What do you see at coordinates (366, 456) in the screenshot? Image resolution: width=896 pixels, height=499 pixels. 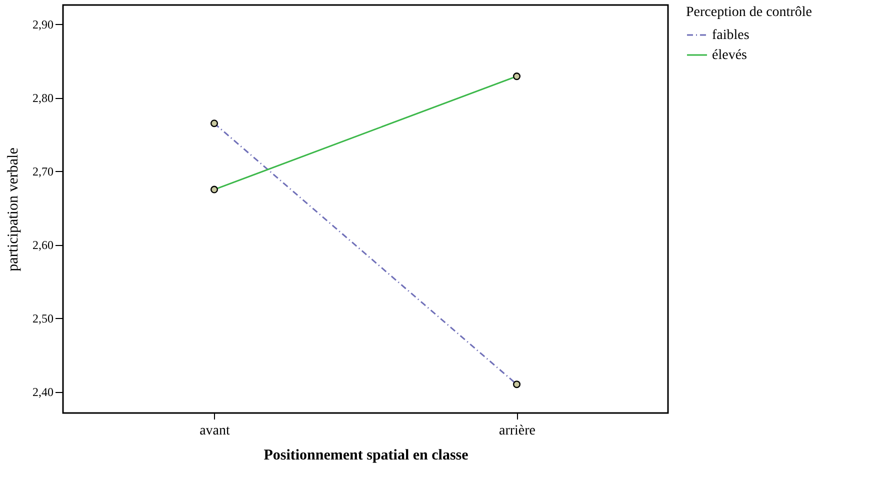 I see `x-axis-title: Positionnement spatial en classe` at bounding box center [366, 456].